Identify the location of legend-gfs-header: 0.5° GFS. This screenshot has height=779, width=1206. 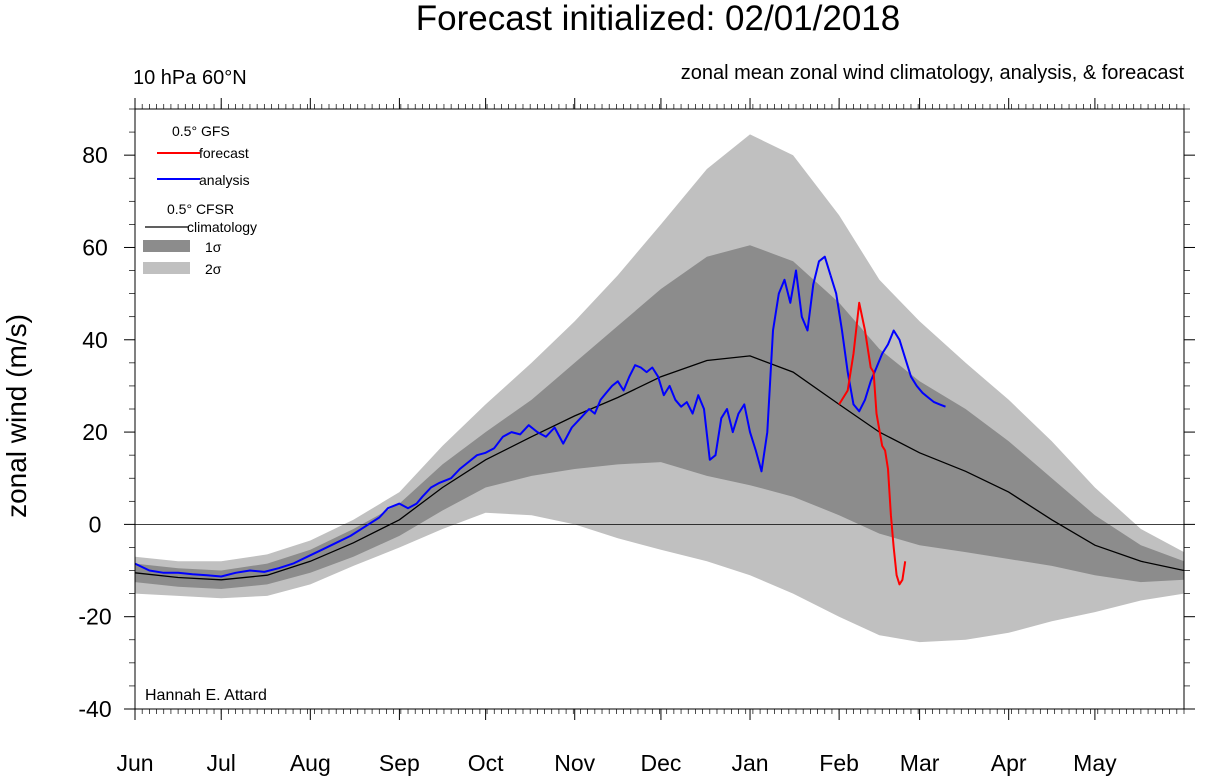
(201, 131).